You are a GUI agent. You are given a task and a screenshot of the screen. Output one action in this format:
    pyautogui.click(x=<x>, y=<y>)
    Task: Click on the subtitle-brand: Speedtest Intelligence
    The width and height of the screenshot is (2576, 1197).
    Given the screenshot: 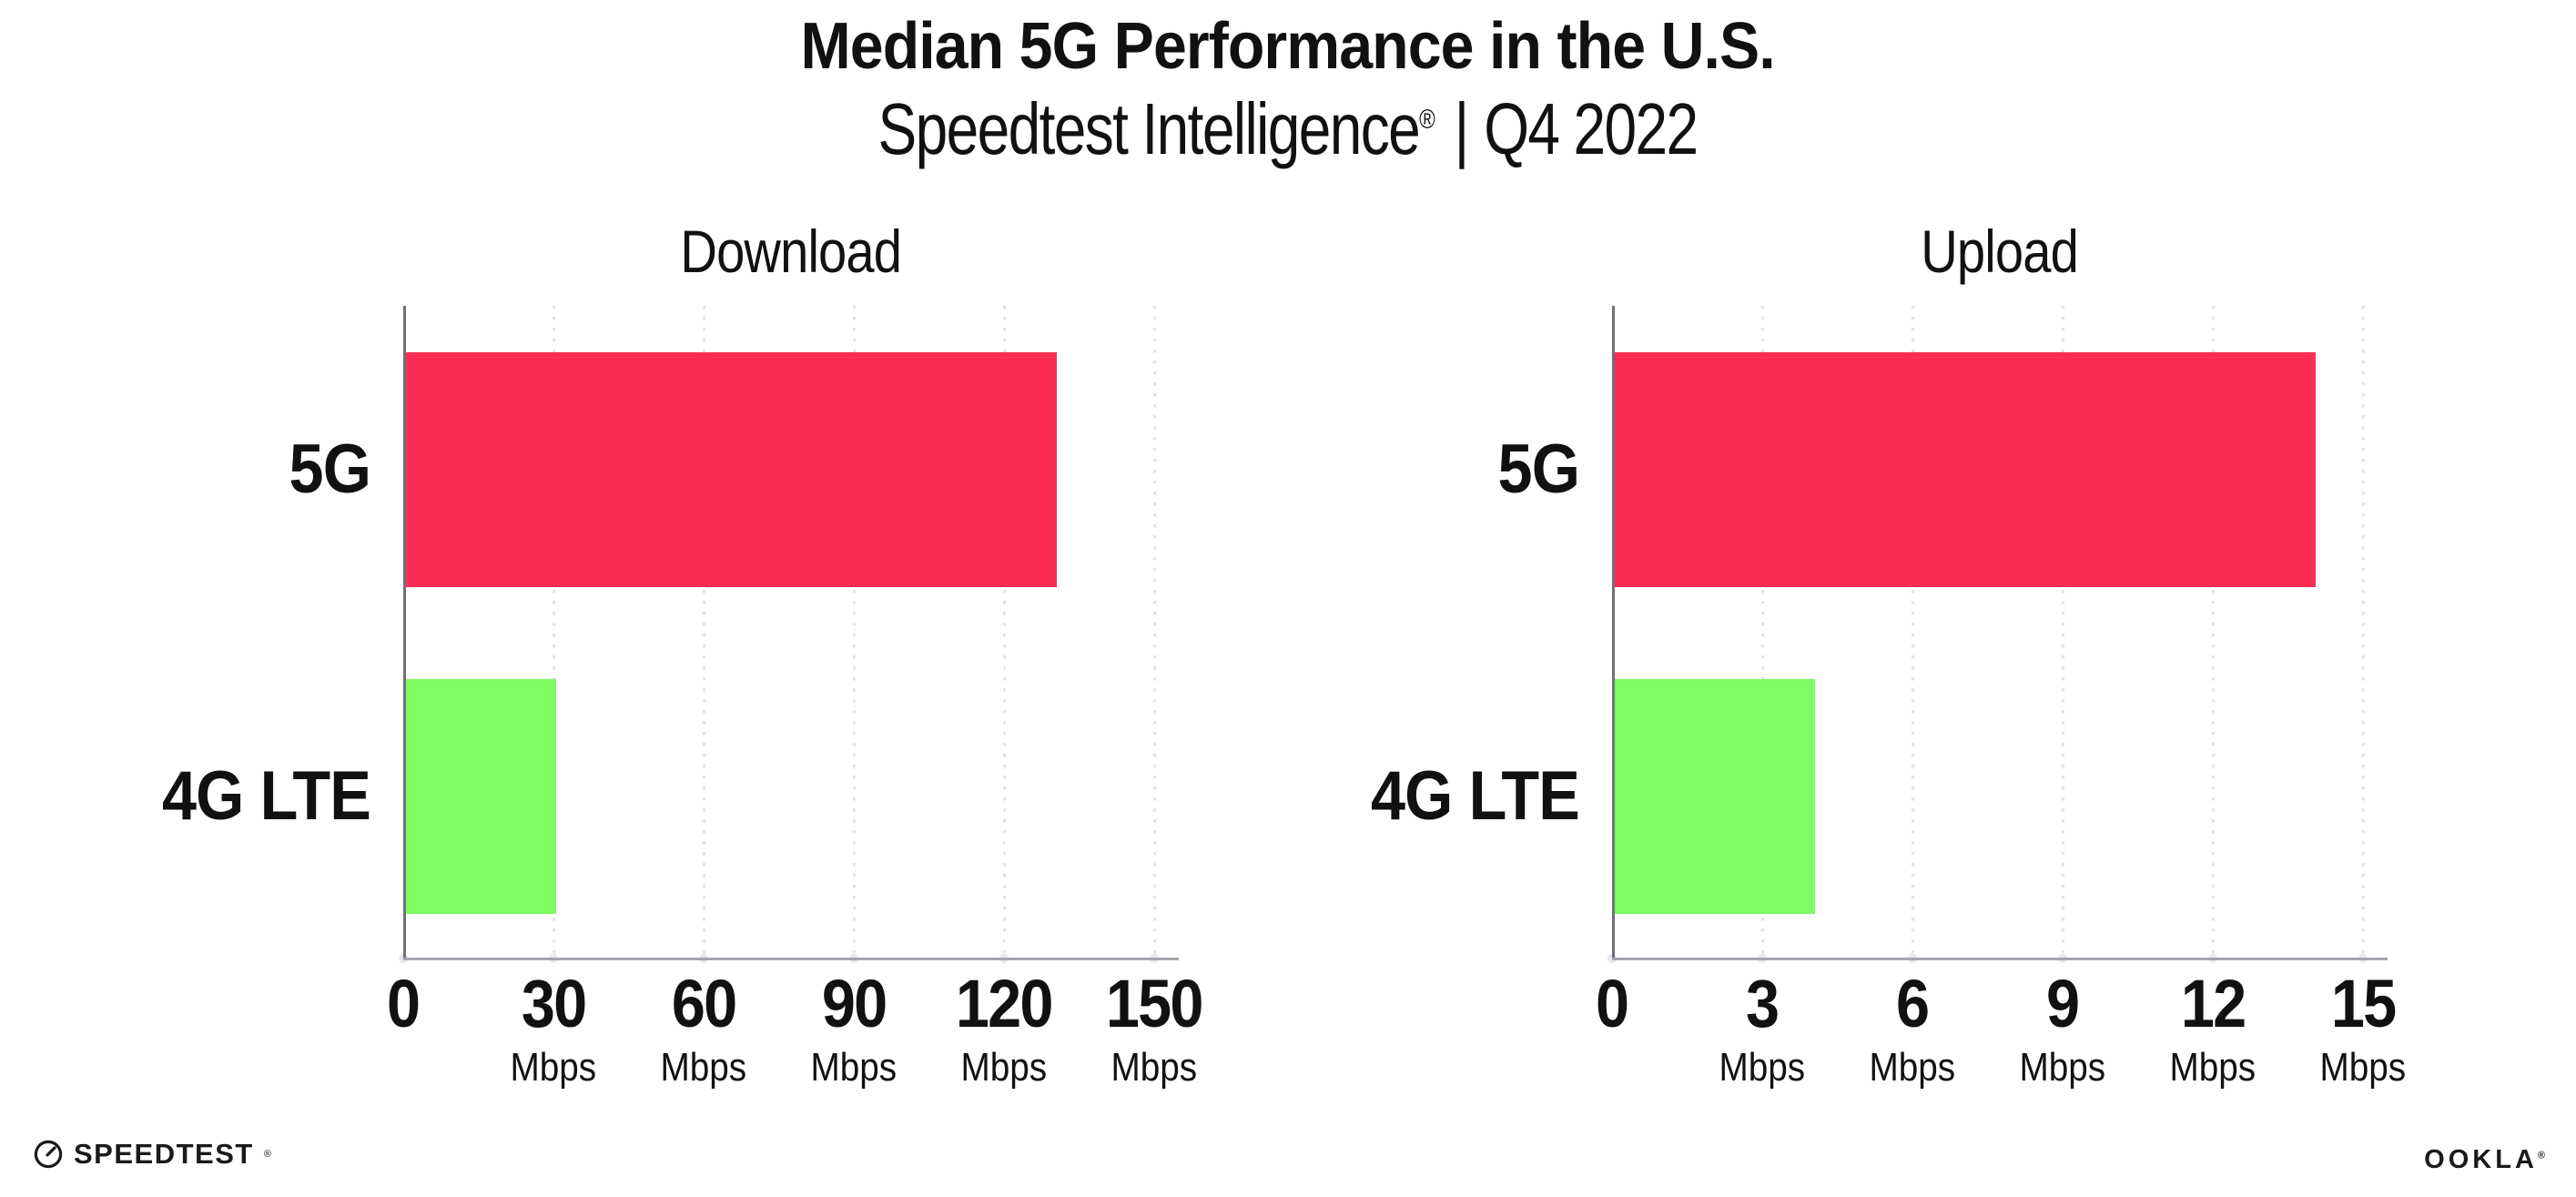 What is the action you would take?
    pyautogui.click(x=1149, y=128)
    